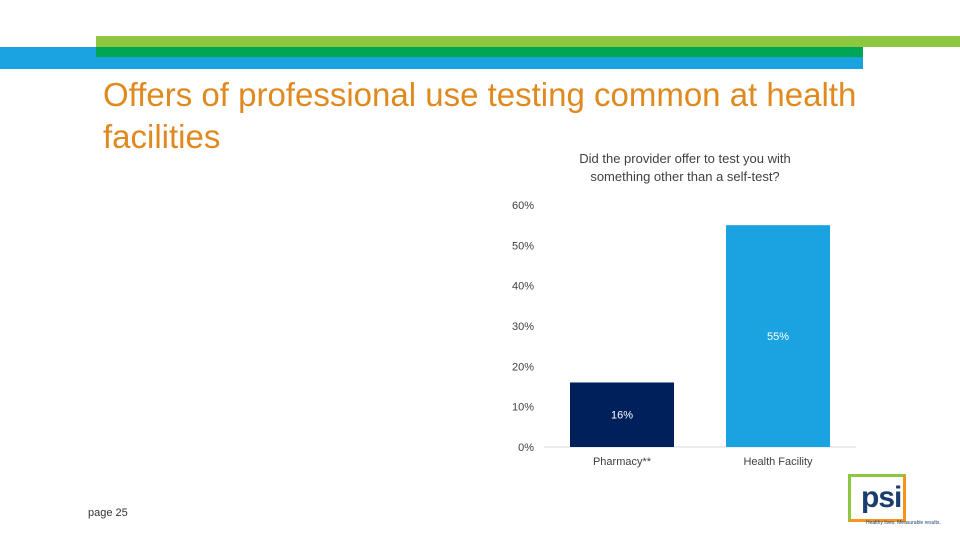 This screenshot has width=960, height=540. What do you see at coordinates (523, 206) in the screenshot?
I see `y-tick-label: 60%` at bounding box center [523, 206].